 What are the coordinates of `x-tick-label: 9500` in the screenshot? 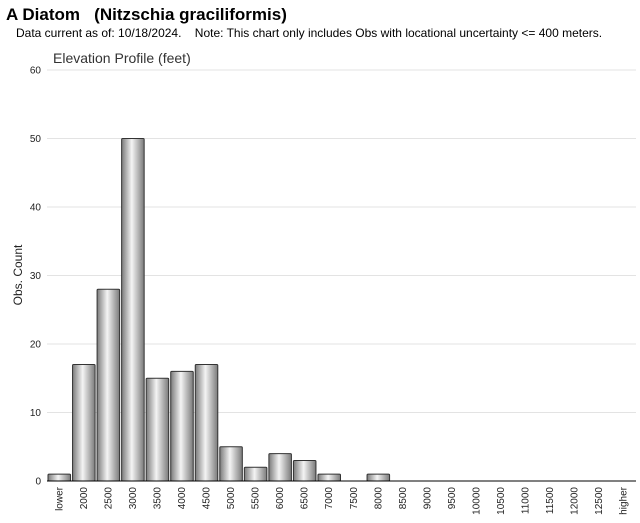 It's located at (452, 498).